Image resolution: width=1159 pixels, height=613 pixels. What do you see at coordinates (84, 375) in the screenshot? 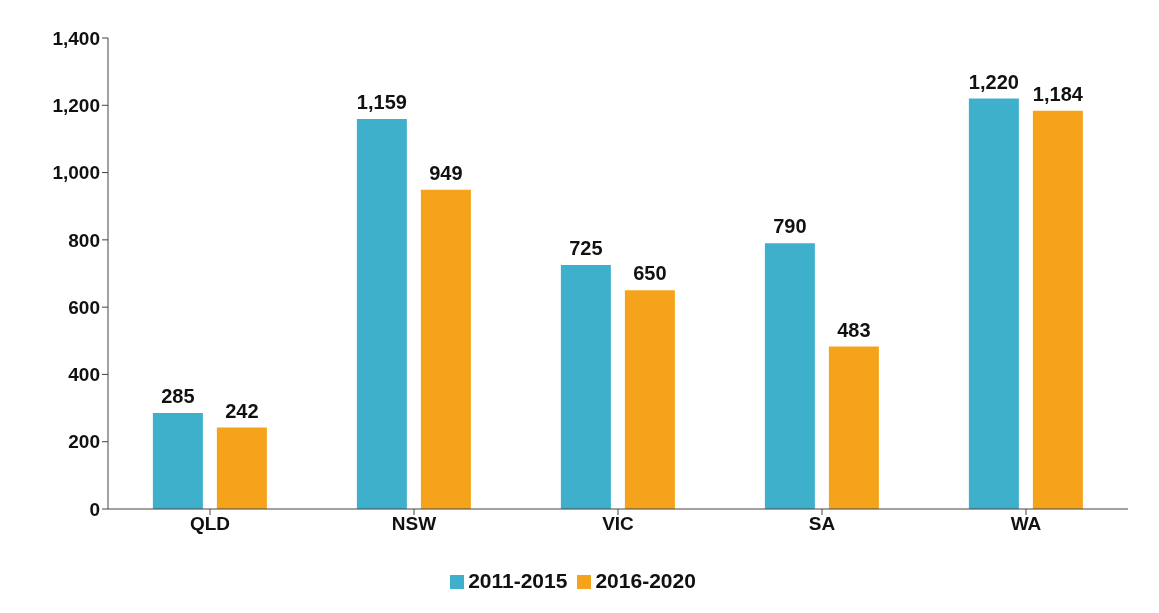
I see `y-tick-label: 400` at bounding box center [84, 375].